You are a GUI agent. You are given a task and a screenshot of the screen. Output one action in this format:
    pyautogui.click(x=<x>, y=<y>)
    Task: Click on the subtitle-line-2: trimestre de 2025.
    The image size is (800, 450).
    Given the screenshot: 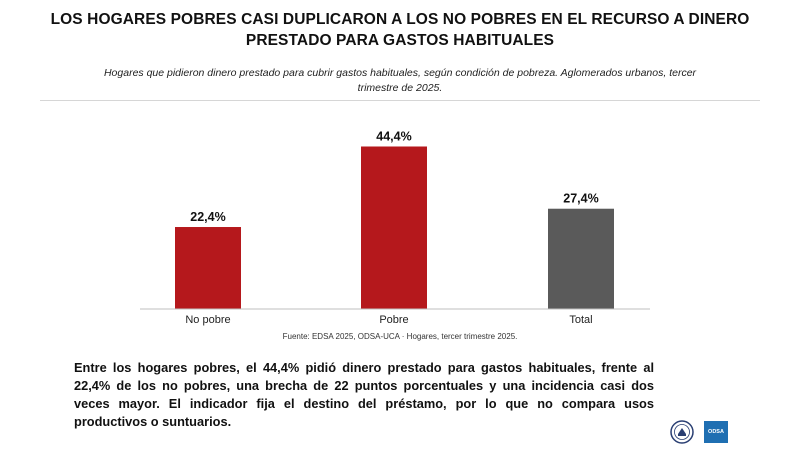 What is the action you would take?
    pyautogui.click(x=400, y=88)
    